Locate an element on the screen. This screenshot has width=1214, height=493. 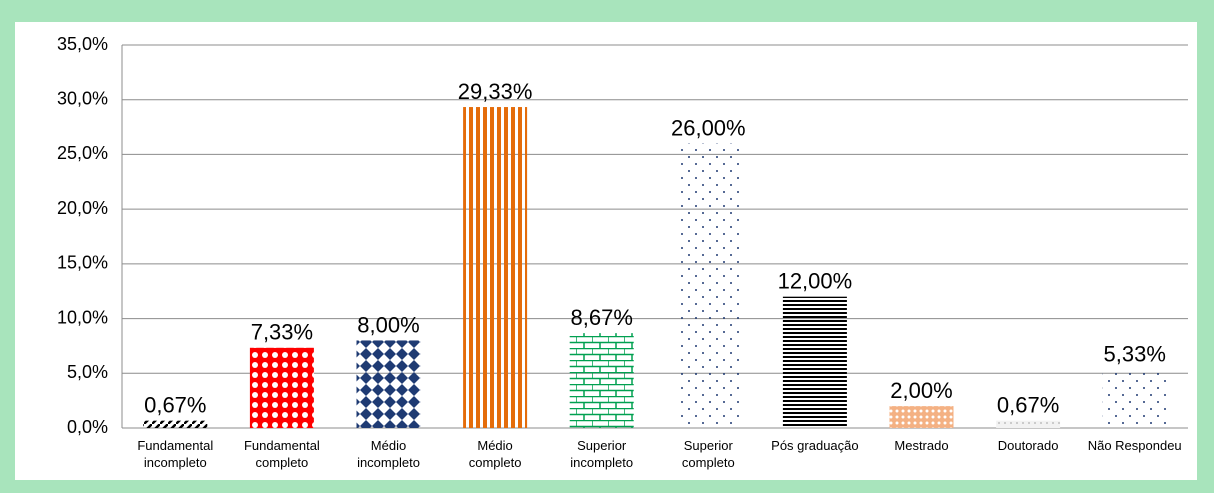
x-tick-label: Mestrado is located at coordinates (921, 445).